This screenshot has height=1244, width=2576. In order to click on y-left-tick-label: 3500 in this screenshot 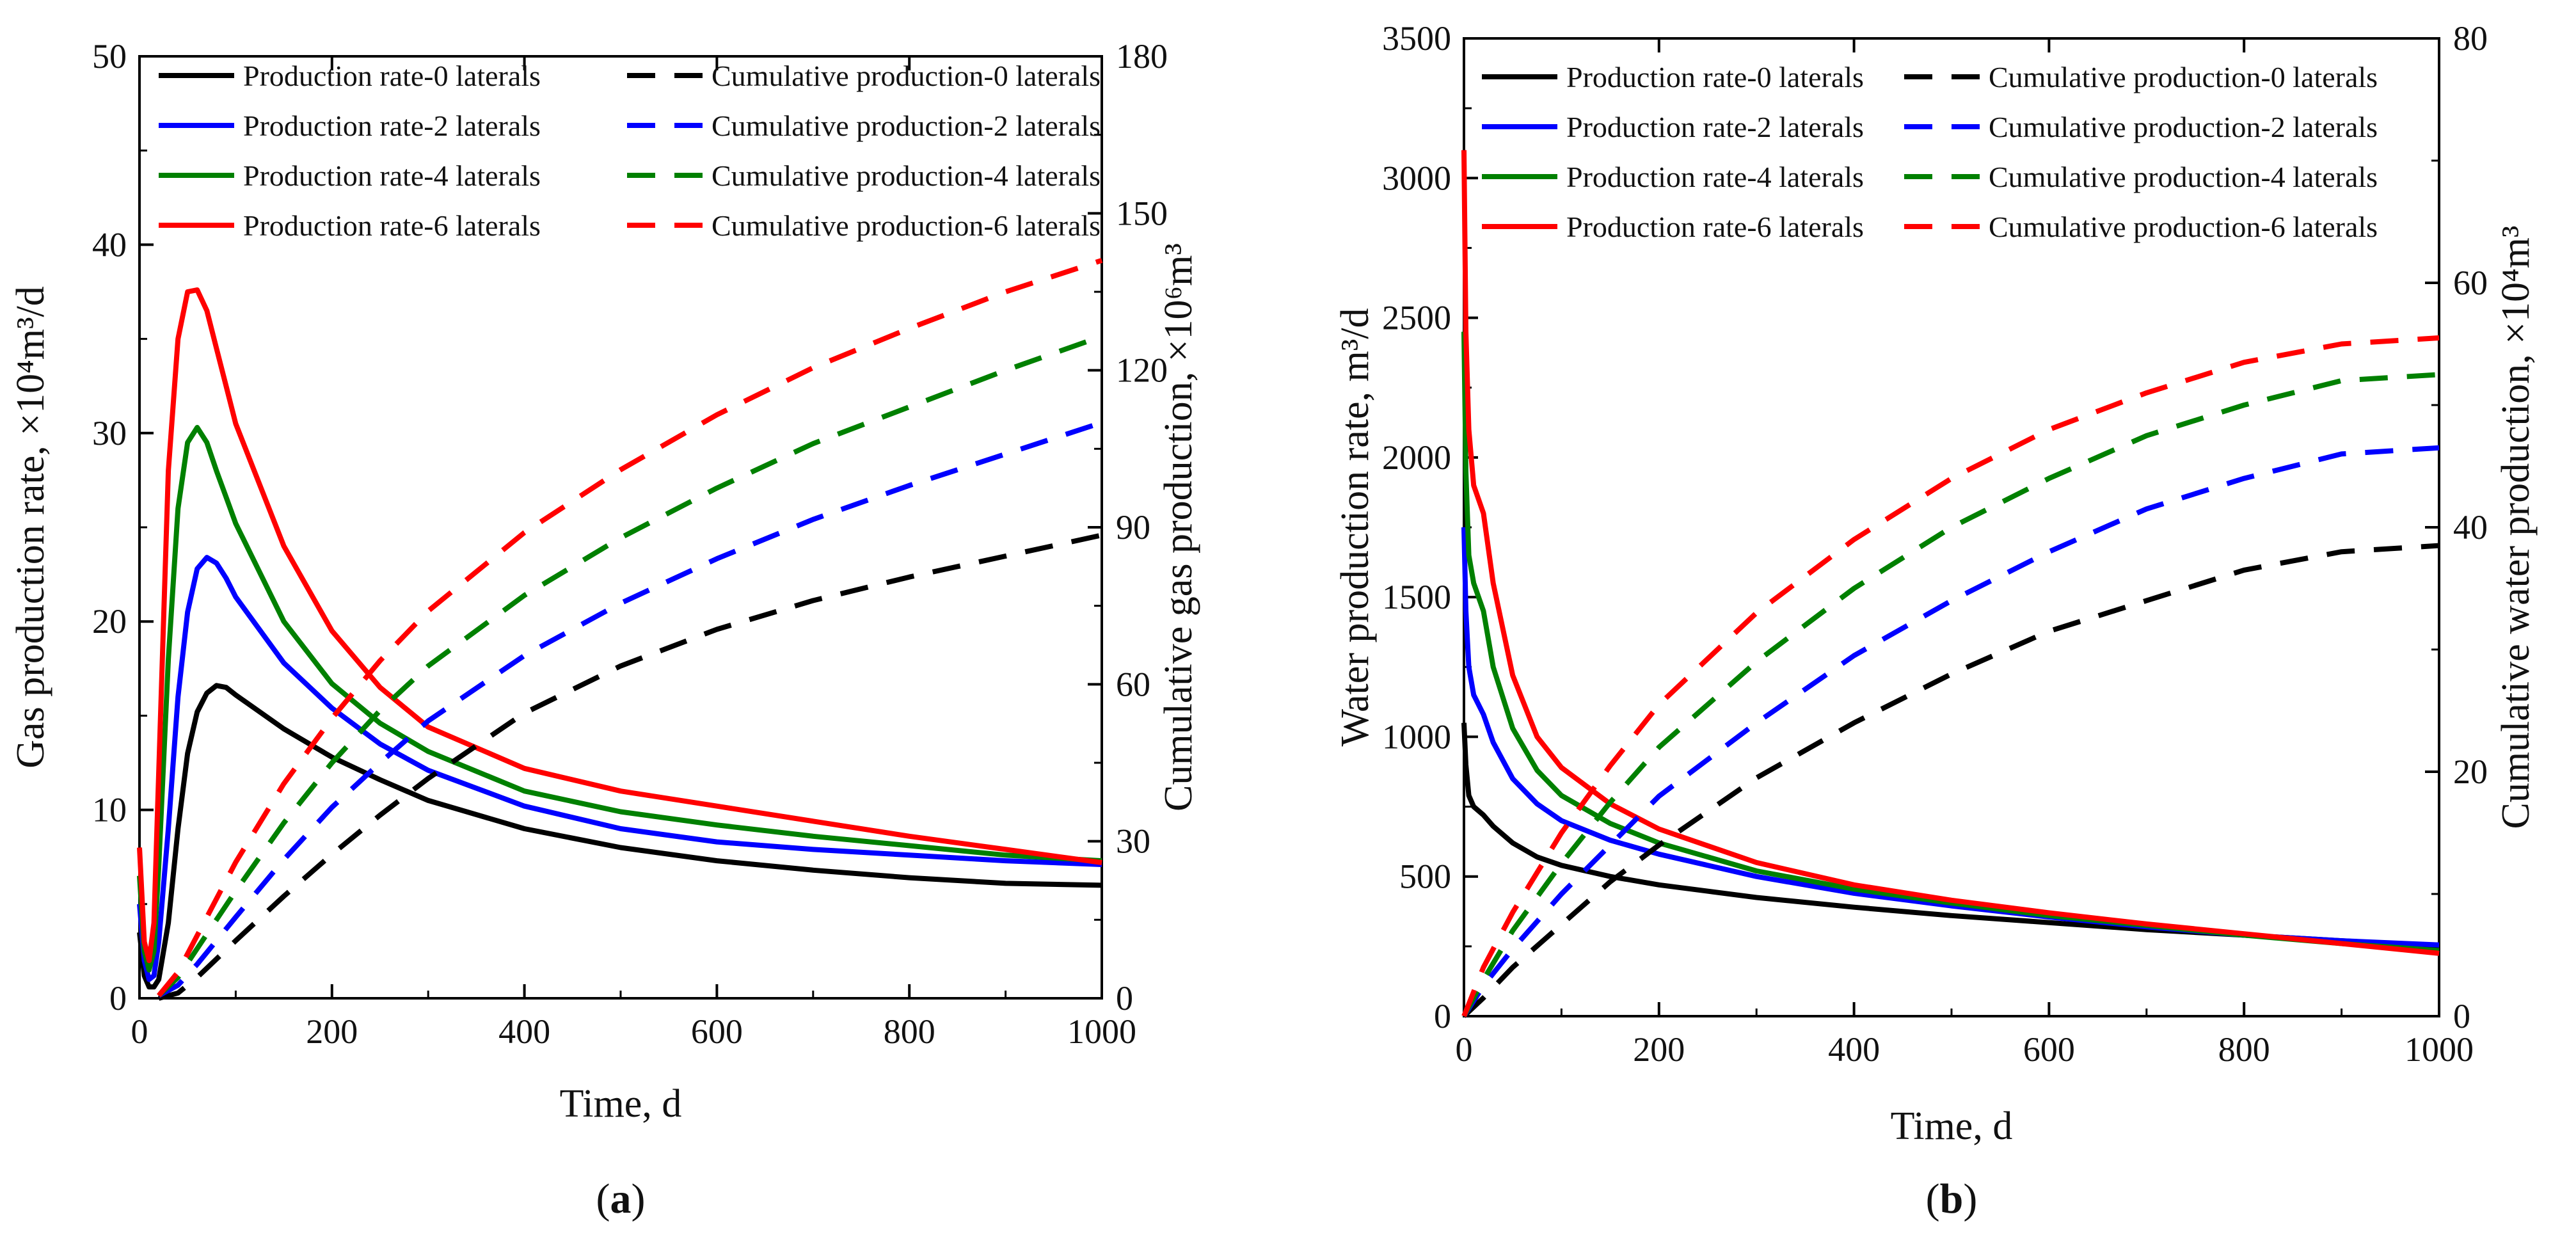, I will do `click(1417, 38)`.